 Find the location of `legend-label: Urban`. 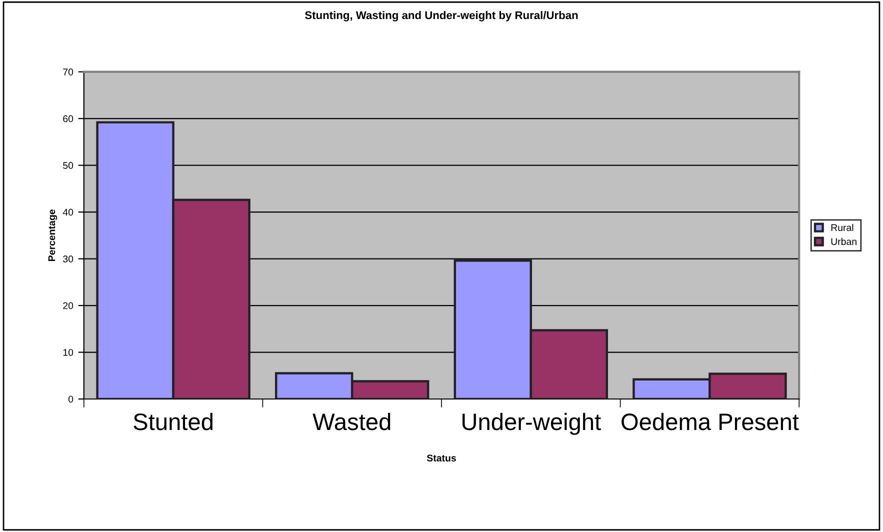

legend-label: Urban is located at coordinates (843, 242).